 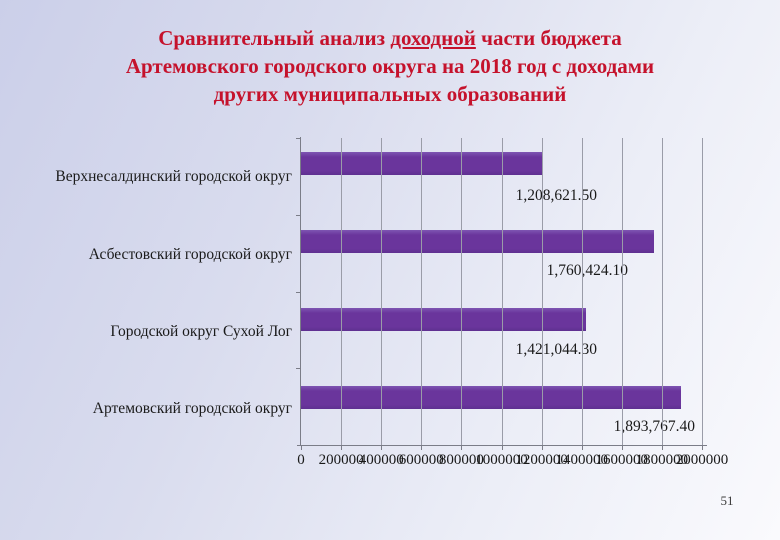 What do you see at coordinates (201, 331) in the screenshot?
I see `category-label: Городской округ Сухой Лог` at bounding box center [201, 331].